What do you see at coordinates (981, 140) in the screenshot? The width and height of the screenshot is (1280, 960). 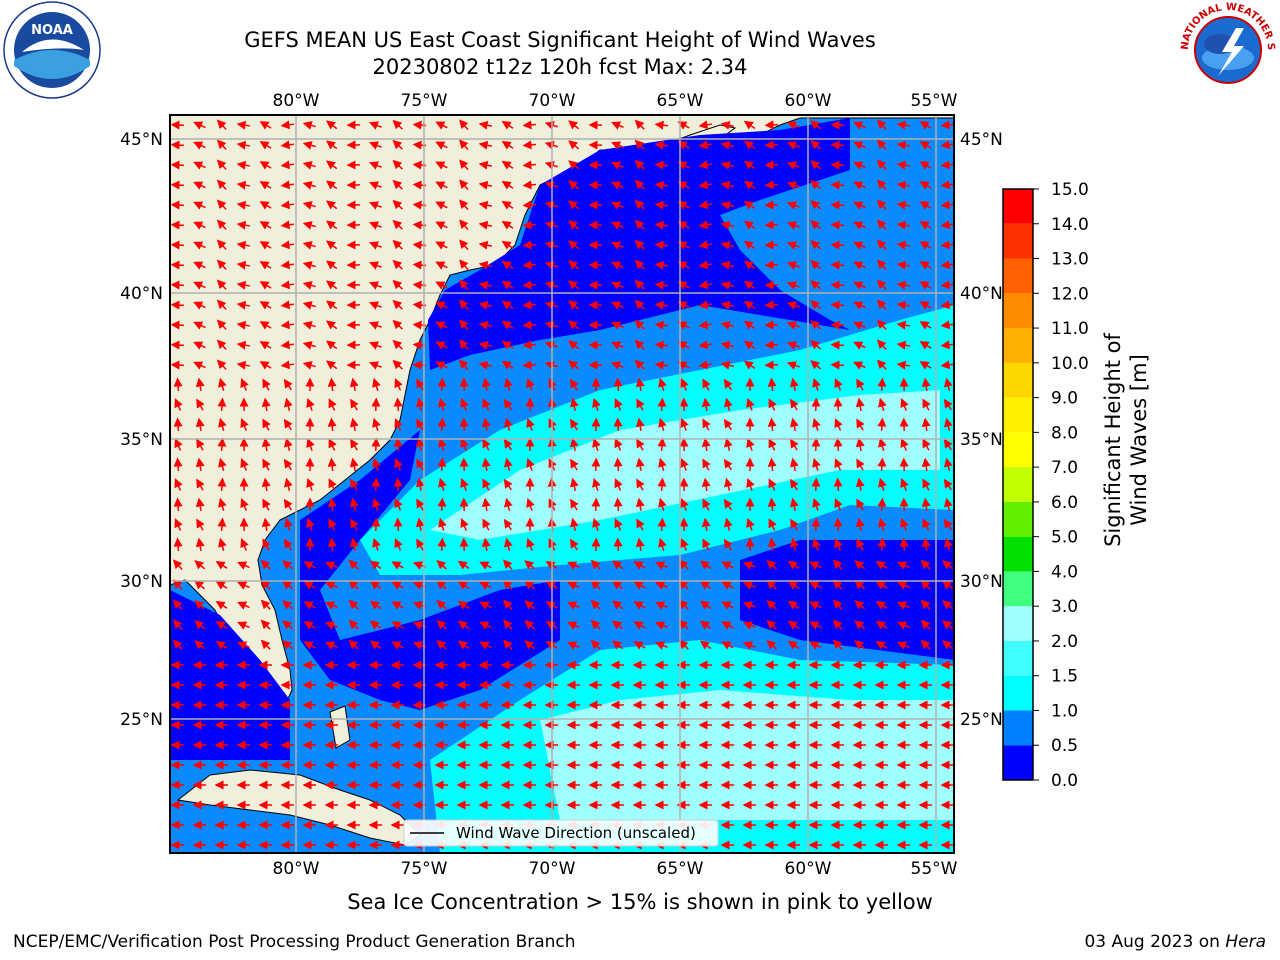 I see `lat-label-right-45: 45°N` at bounding box center [981, 140].